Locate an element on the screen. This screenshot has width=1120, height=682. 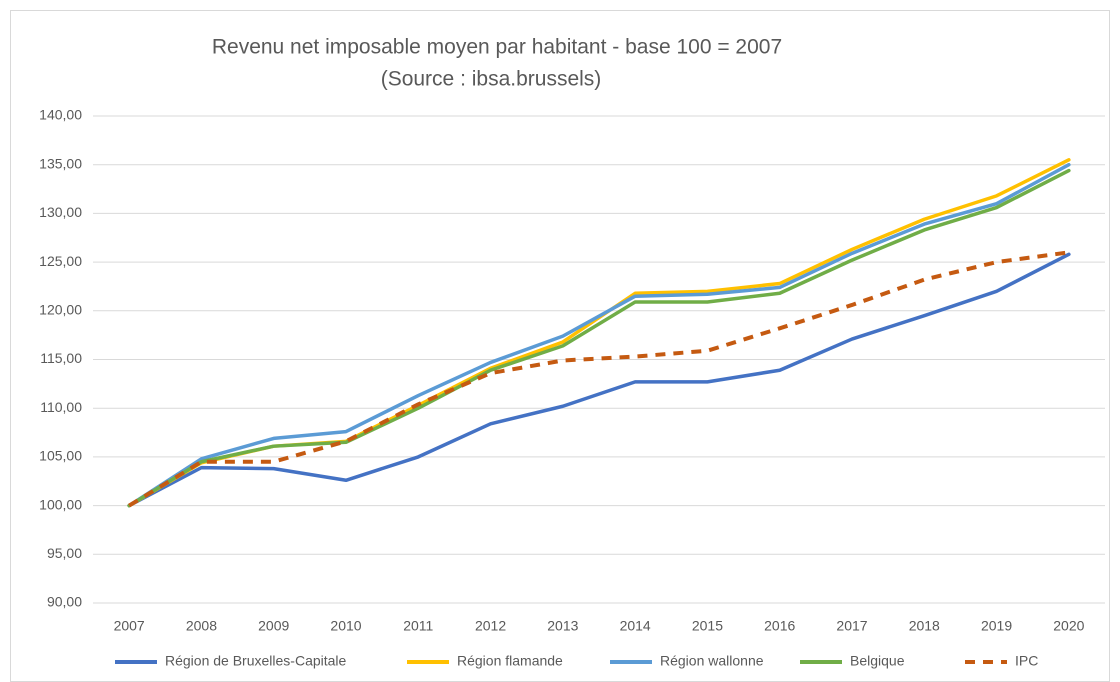
y-tick-label: 100,00 is located at coordinates (60, 504).